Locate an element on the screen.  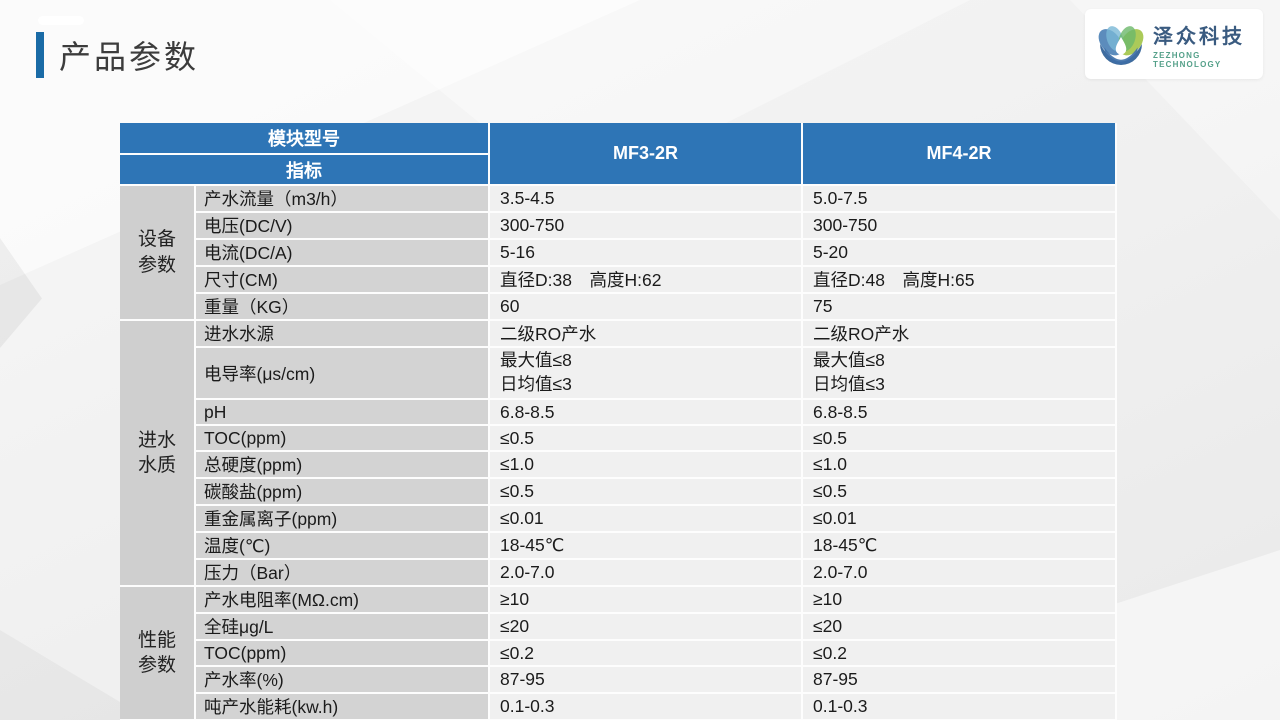
table-row: 全硅μg/L ≤20 ≤20 is located at coordinates (618, 627).